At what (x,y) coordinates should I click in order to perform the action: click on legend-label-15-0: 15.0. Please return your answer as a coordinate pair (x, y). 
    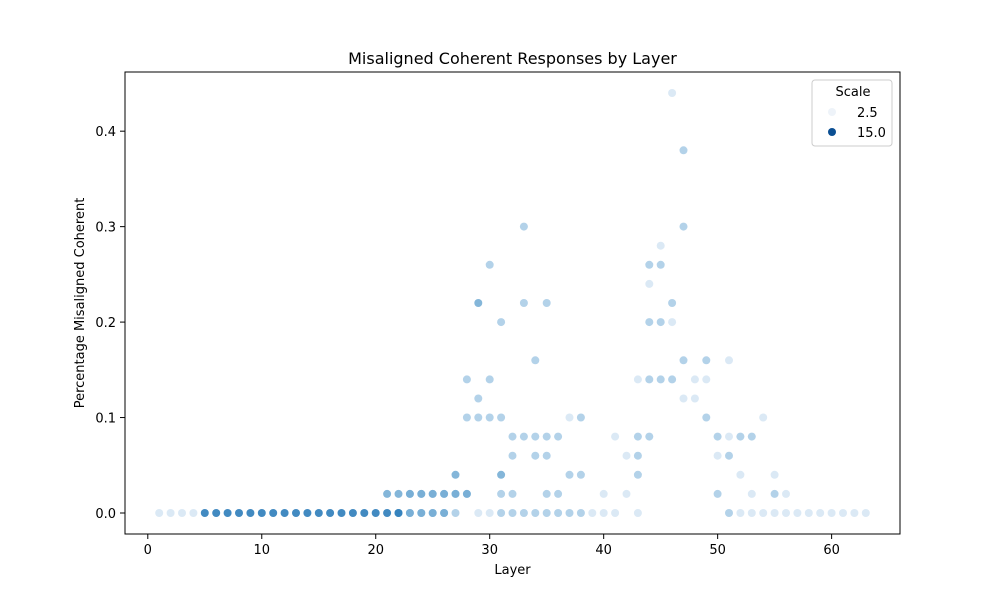
    Looking at the image, I should click on (871, 133).